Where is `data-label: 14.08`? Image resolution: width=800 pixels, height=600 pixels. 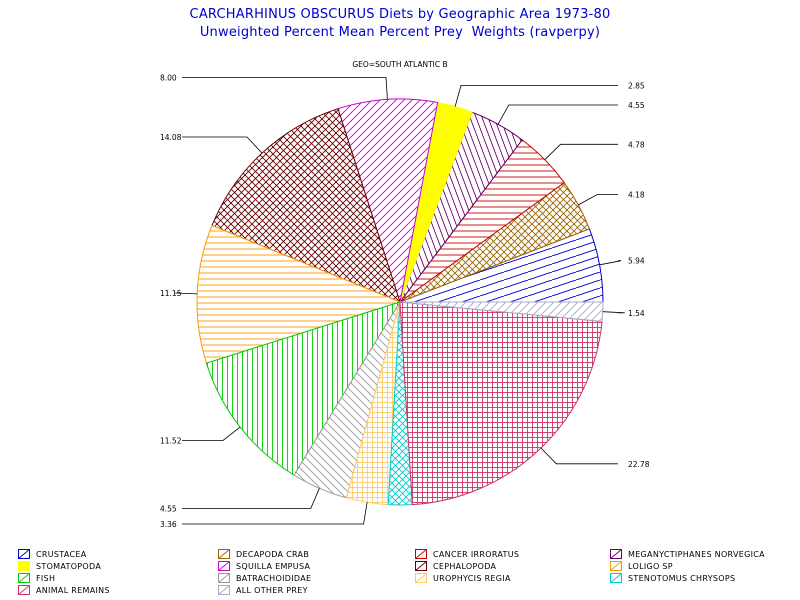 data-label: 14.08 is located at coordinates (171, 137).